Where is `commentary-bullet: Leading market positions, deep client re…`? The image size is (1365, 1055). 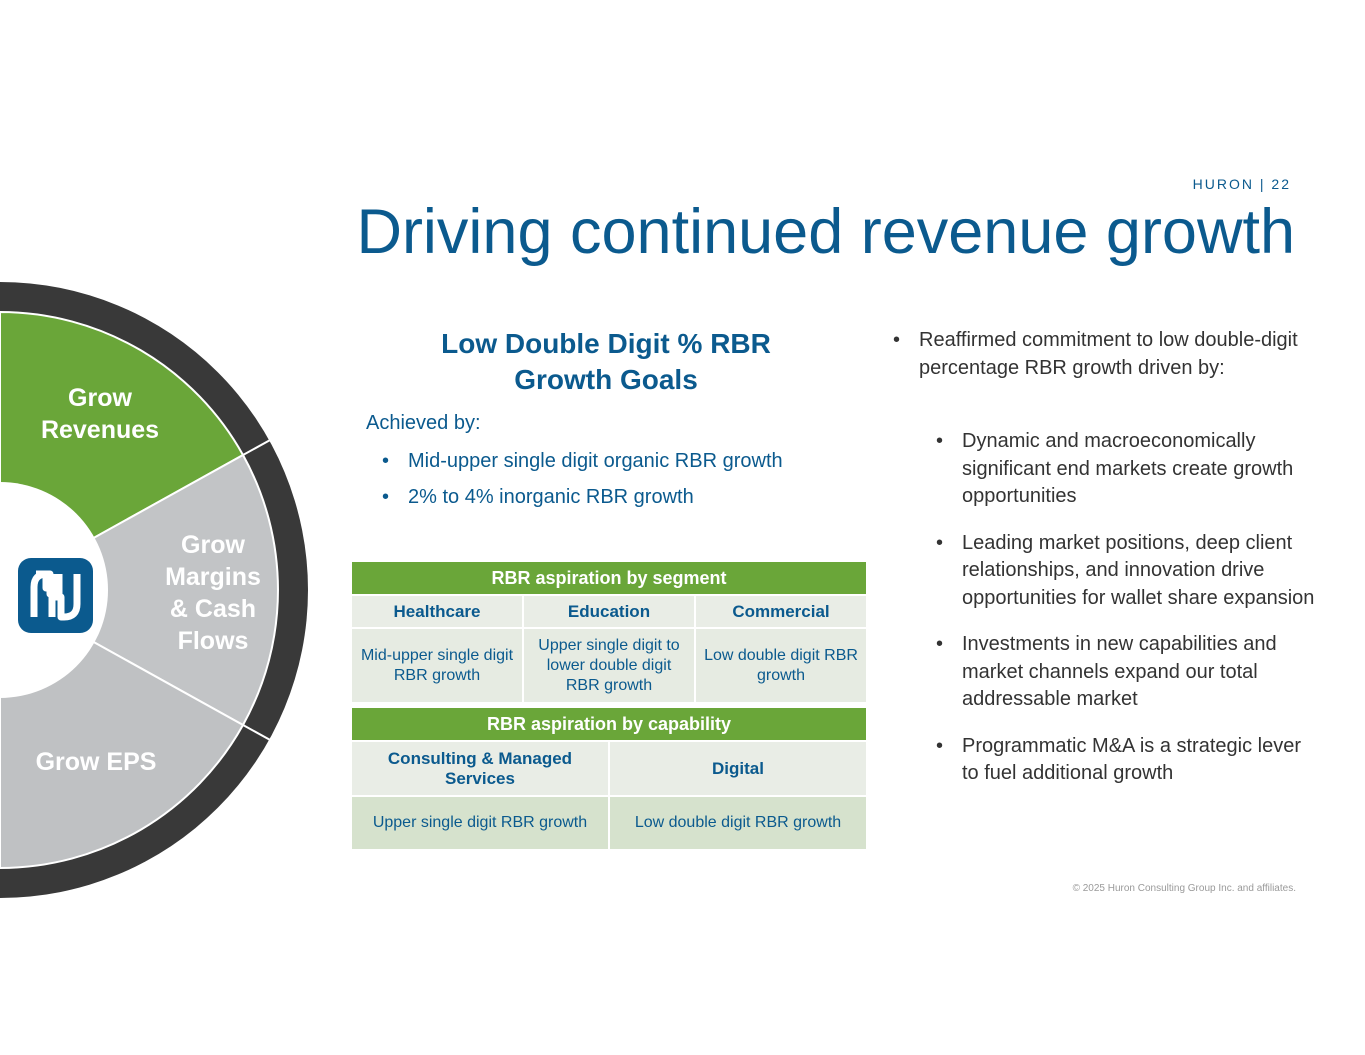
commentary-bullet: Leading market positions, deep client re… is located at coordinates (1128, 571).